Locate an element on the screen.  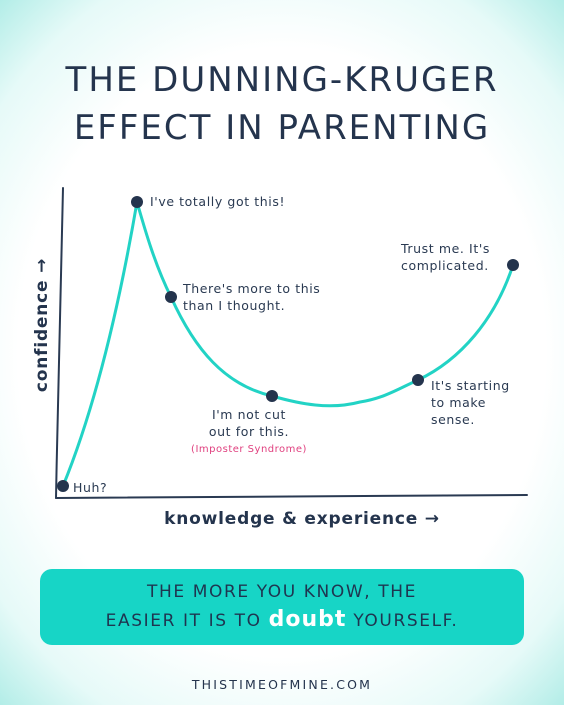
milestone-label-5-line-1: It's starting is located at coordinates (470, 385).